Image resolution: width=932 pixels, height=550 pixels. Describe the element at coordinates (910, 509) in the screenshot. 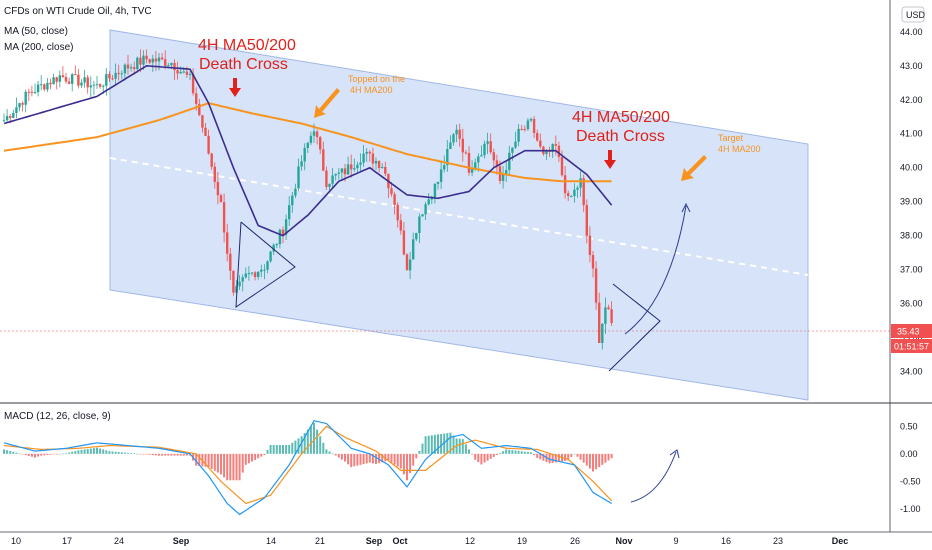

I see `macd-tick-label: -1.00` at that location.